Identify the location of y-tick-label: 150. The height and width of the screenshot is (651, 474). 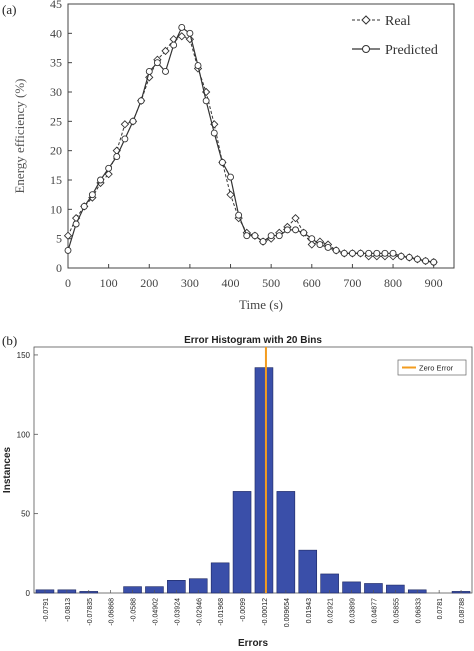
(24, 355).